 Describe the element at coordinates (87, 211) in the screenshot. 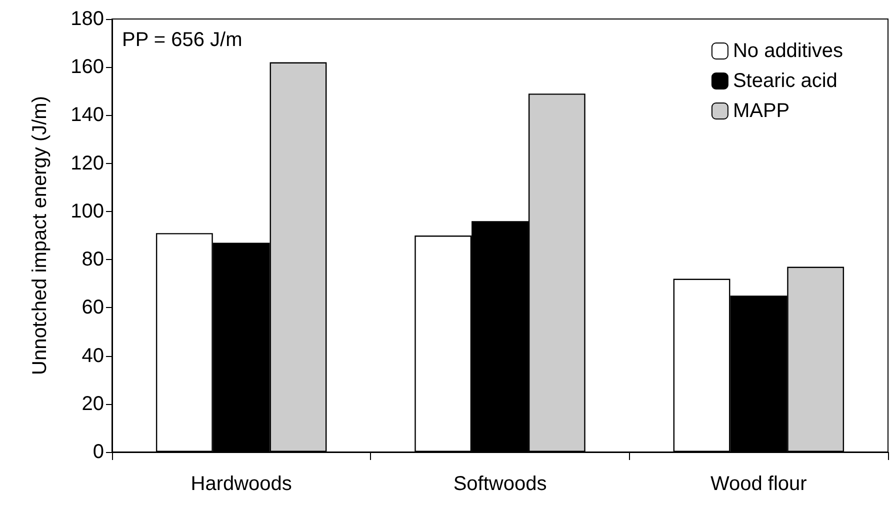

I see `y-tick-label: 100` at that location.